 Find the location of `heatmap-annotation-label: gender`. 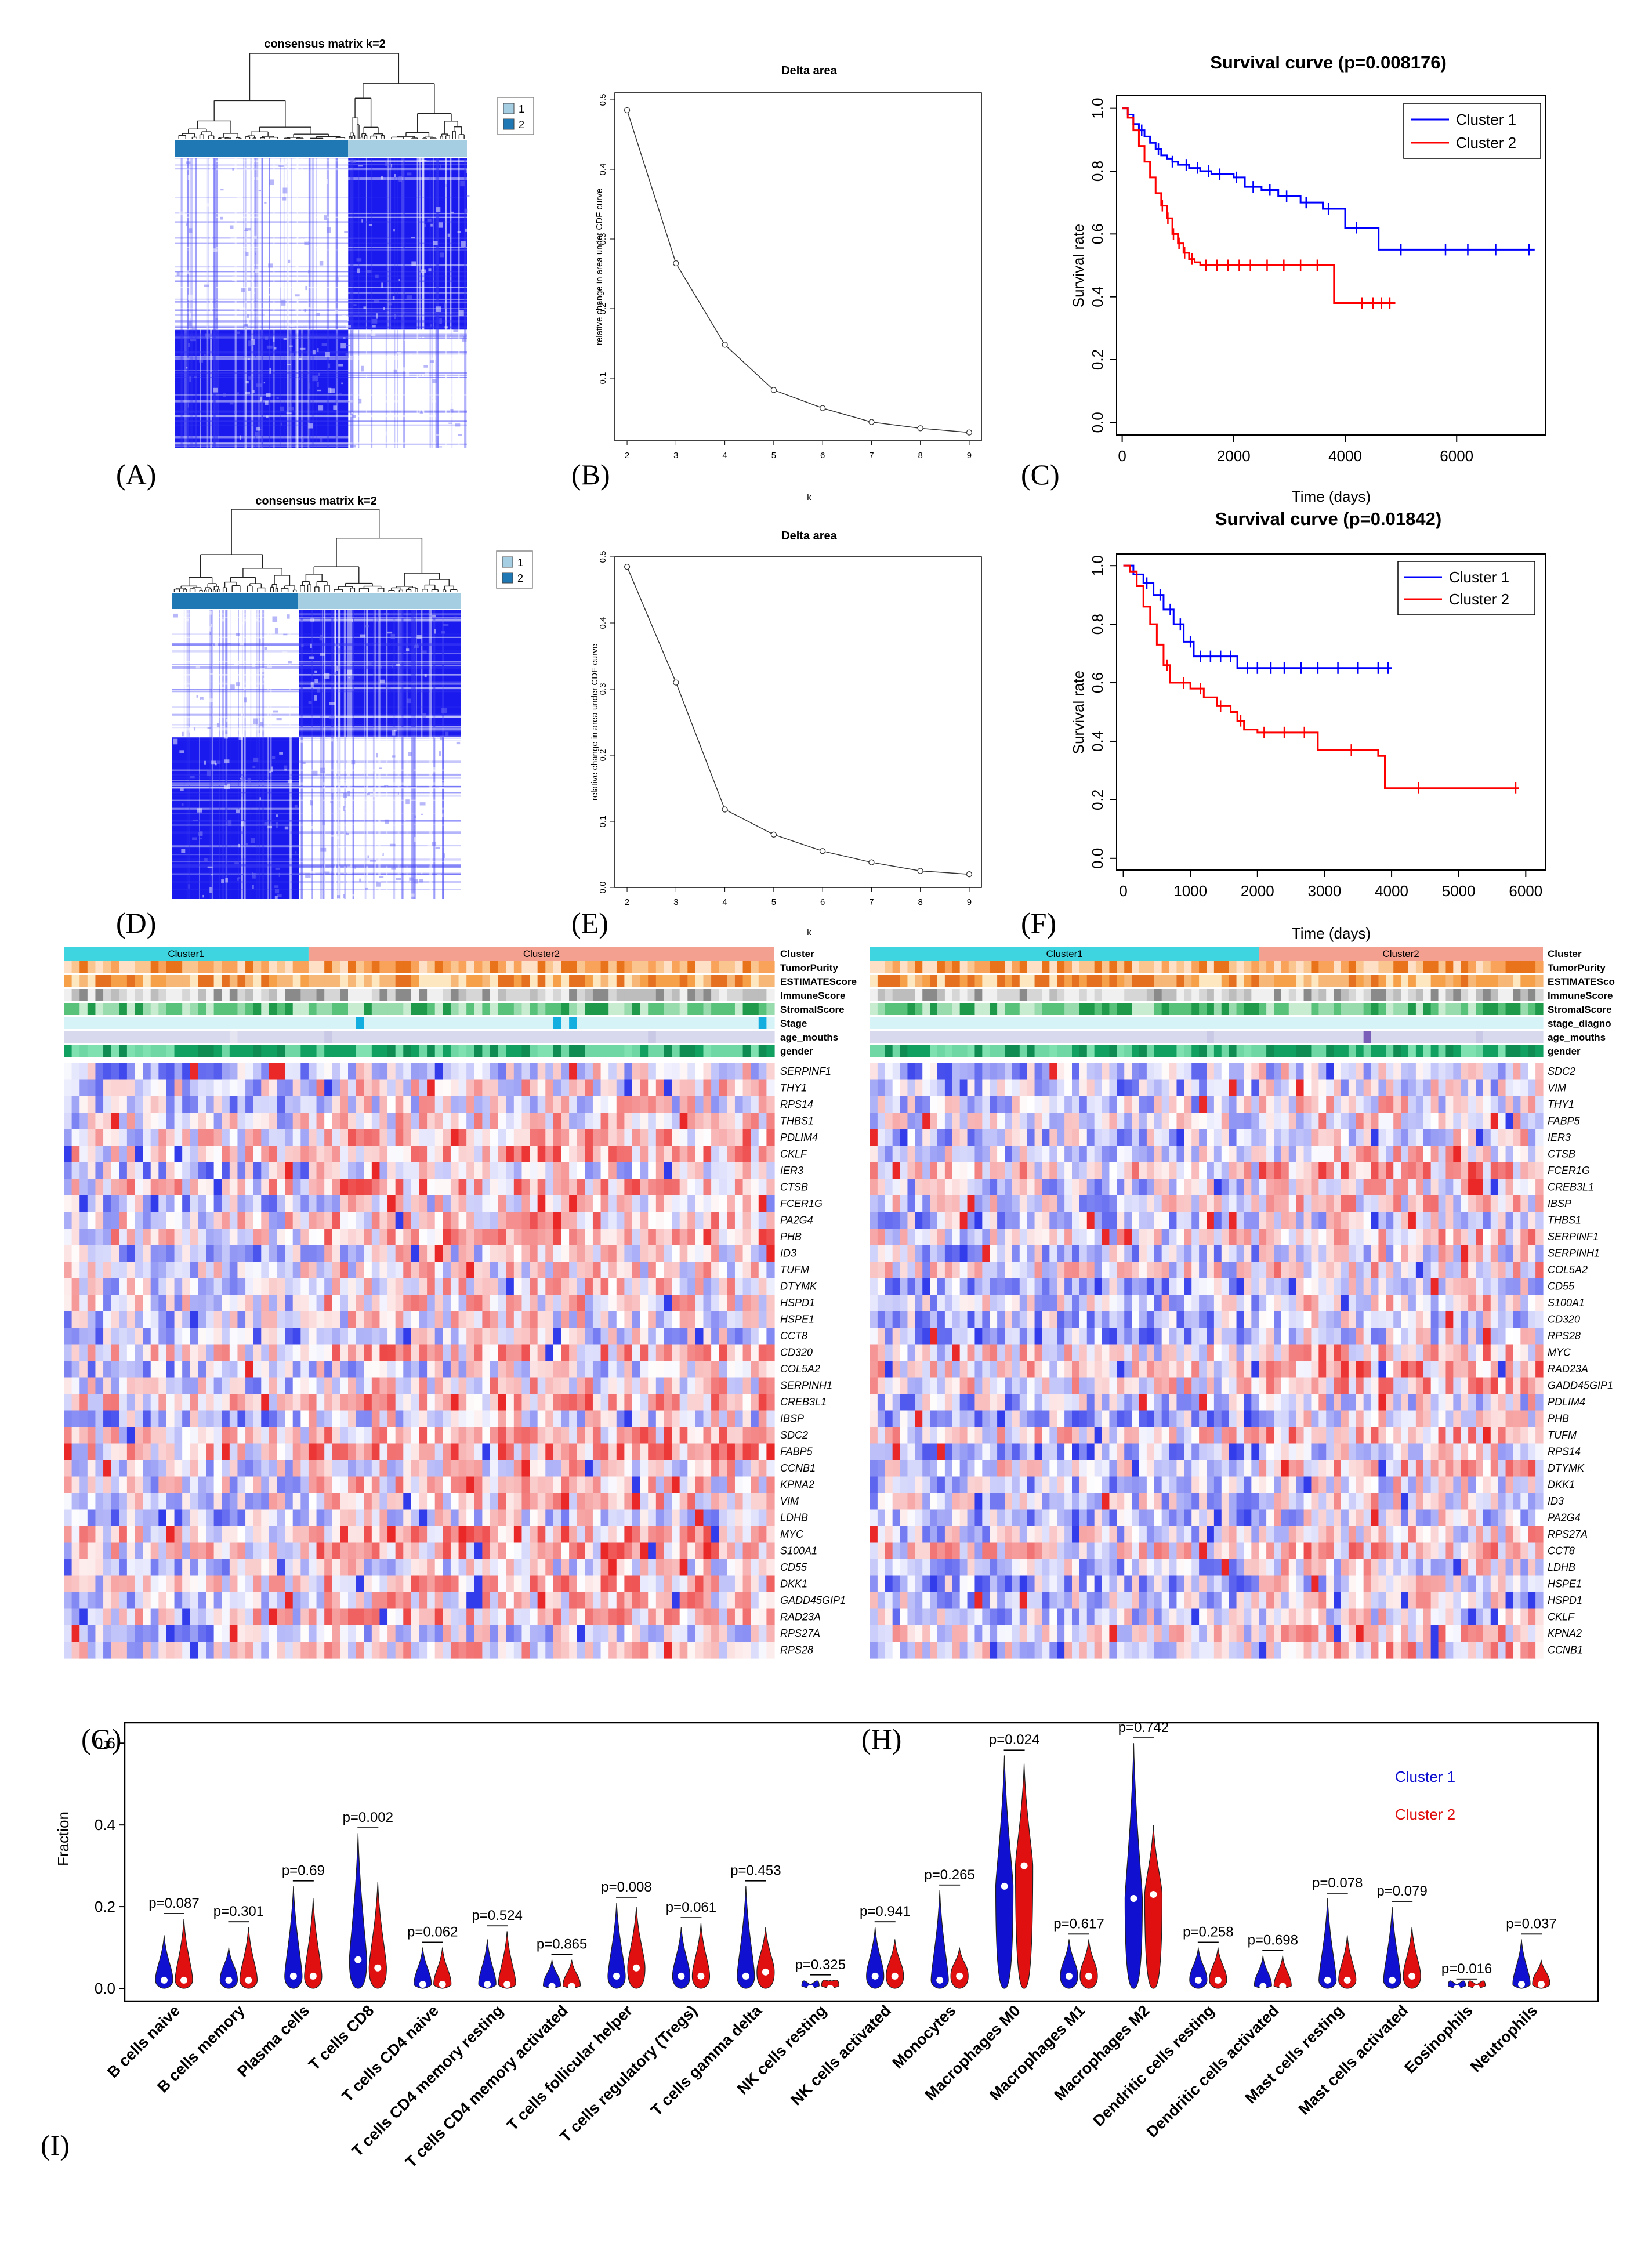

heatmap-annotation-label: gender is located at coordinates (796, 1051).